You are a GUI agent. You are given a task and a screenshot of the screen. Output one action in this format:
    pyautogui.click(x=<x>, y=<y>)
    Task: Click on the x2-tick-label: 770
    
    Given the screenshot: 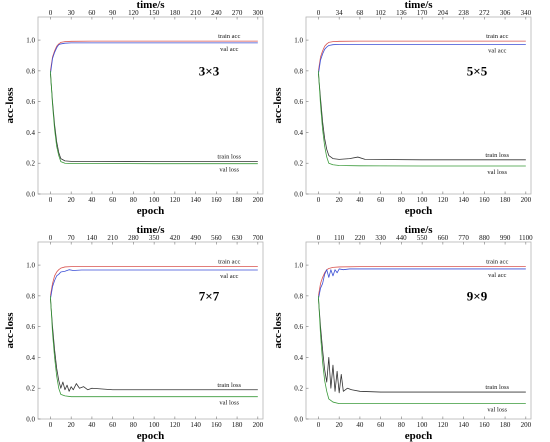 What is the action you would take?
    pyautogui.click(x=463, y=238)
    